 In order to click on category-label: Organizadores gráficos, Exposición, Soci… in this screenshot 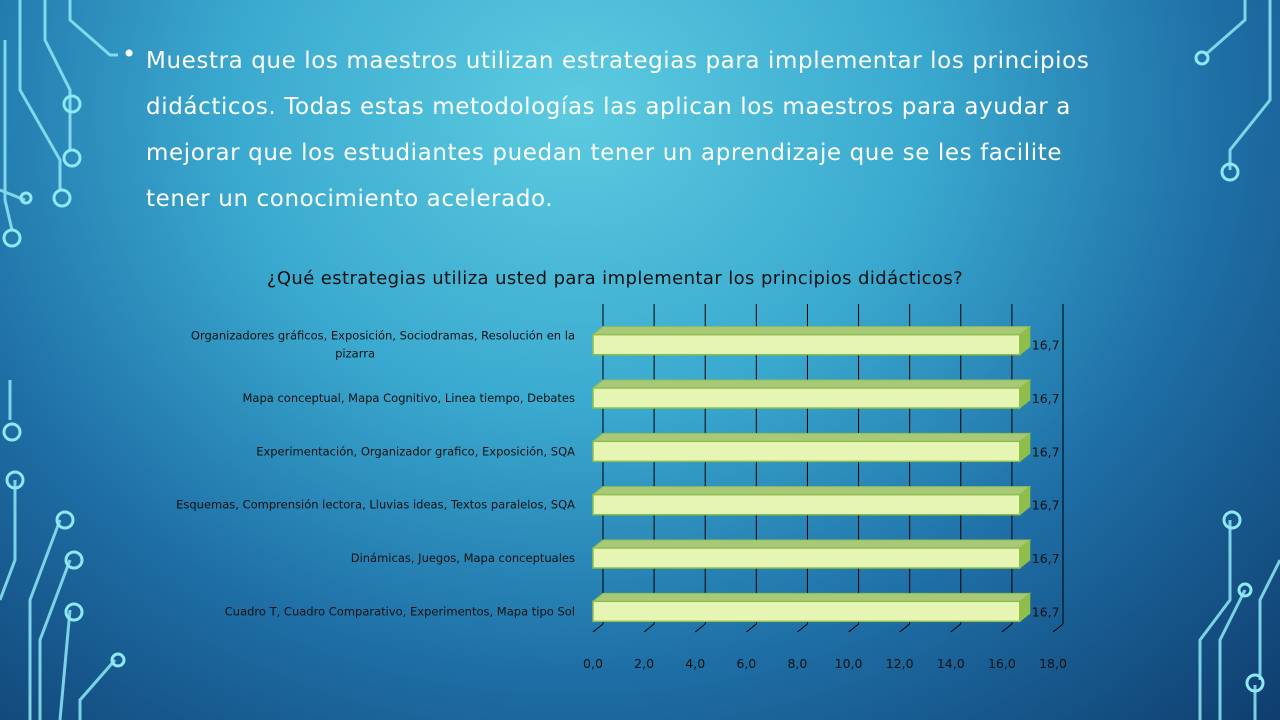, I will do `click(383, 345)`.